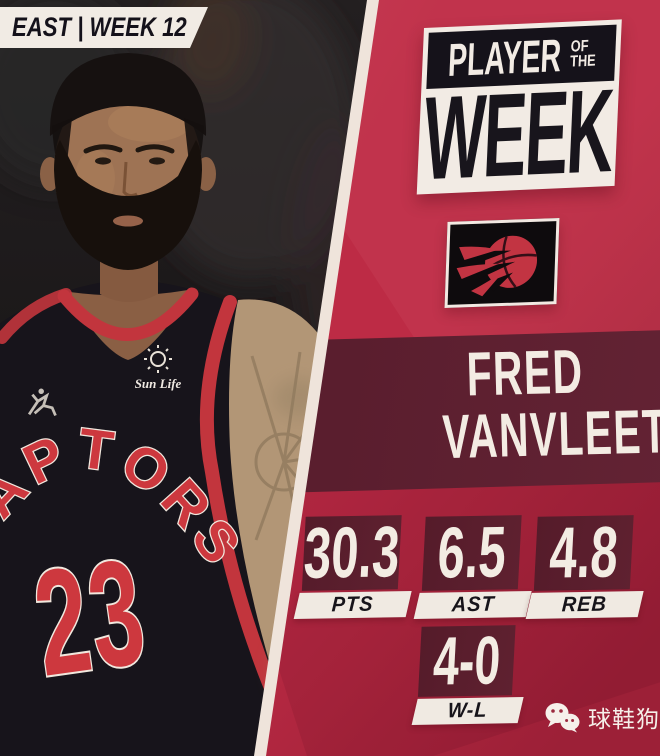 The image size is (660, 756). Describe the element at coordinates (525, 373) in the screenshot. I see `player-first-name: FRED` at that location.